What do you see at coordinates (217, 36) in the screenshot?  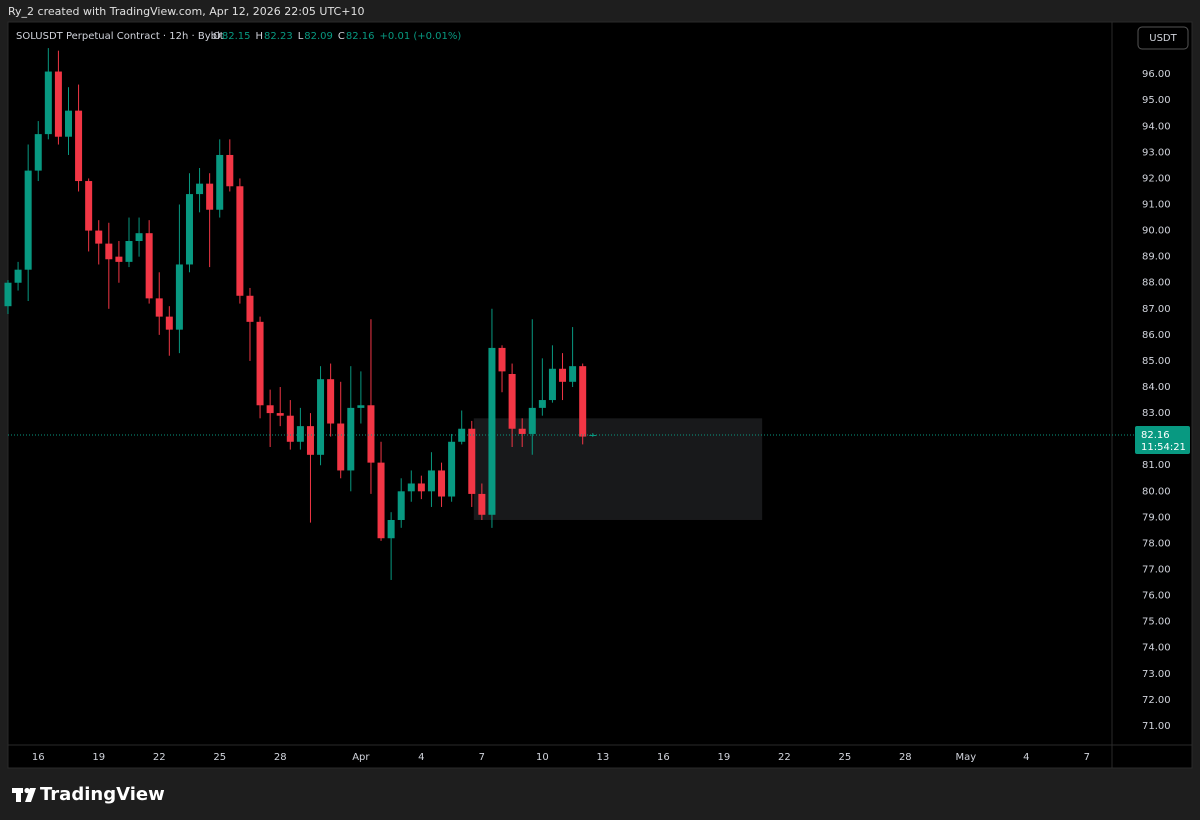 I see `ohlc-key: O` at bounding box center [217, 36].